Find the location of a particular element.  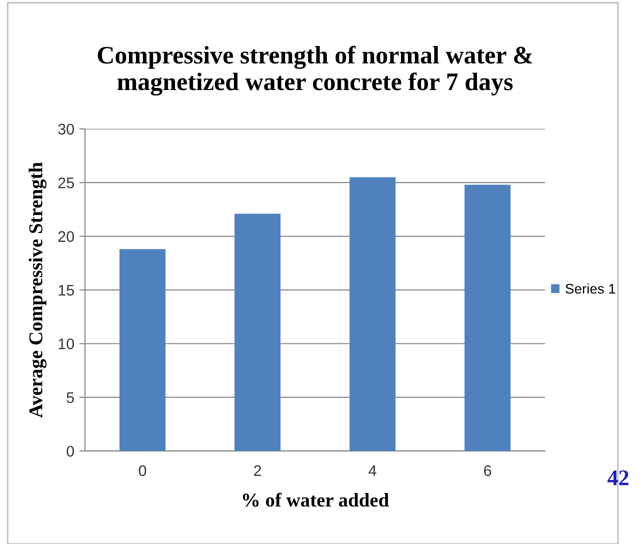

chart-title: Compressive strength of normal water & magnetized water concrete for 7 days is located at coordinates (315, 71).